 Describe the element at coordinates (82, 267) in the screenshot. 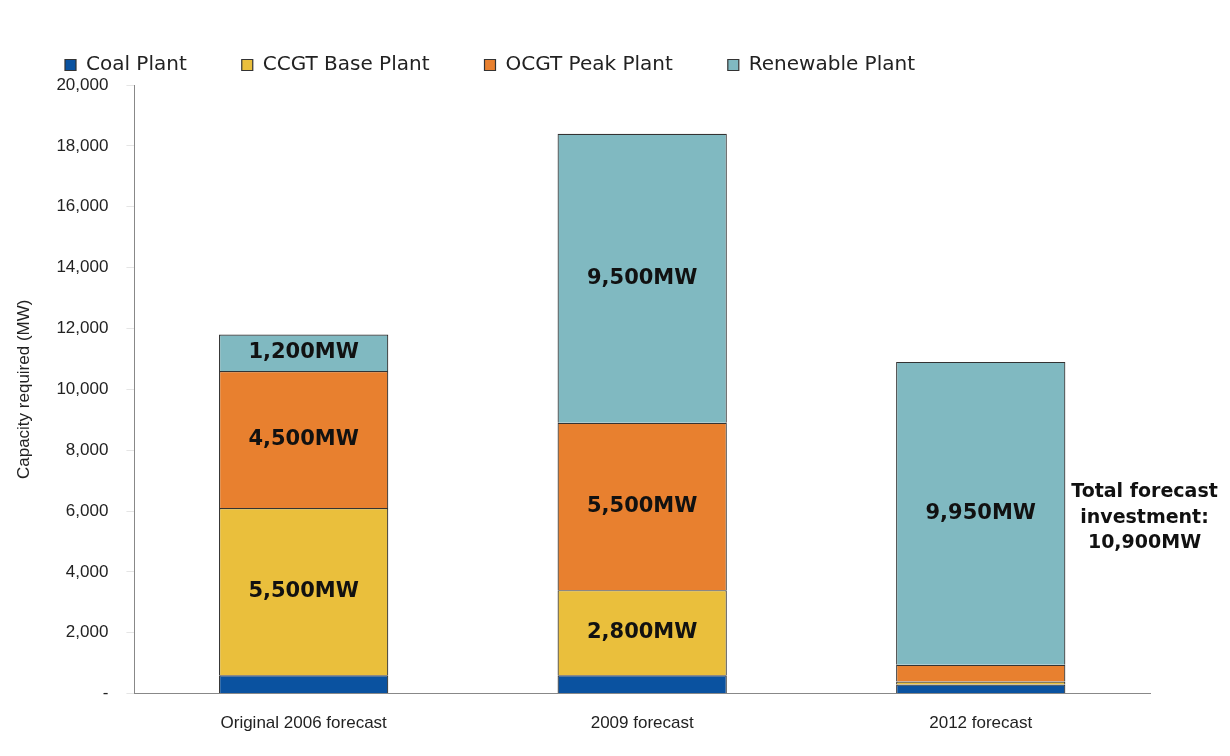

I see `y-tick-label: 14,000` at that location.